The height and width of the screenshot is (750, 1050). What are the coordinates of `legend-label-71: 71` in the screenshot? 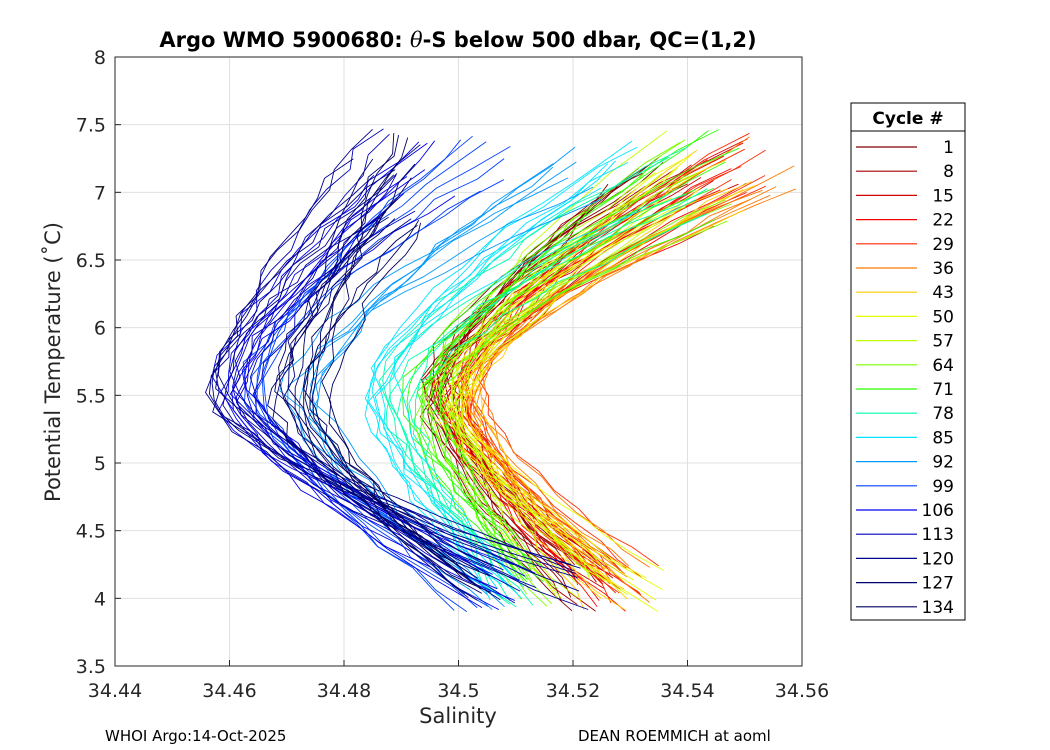 It's located at (943, 390).